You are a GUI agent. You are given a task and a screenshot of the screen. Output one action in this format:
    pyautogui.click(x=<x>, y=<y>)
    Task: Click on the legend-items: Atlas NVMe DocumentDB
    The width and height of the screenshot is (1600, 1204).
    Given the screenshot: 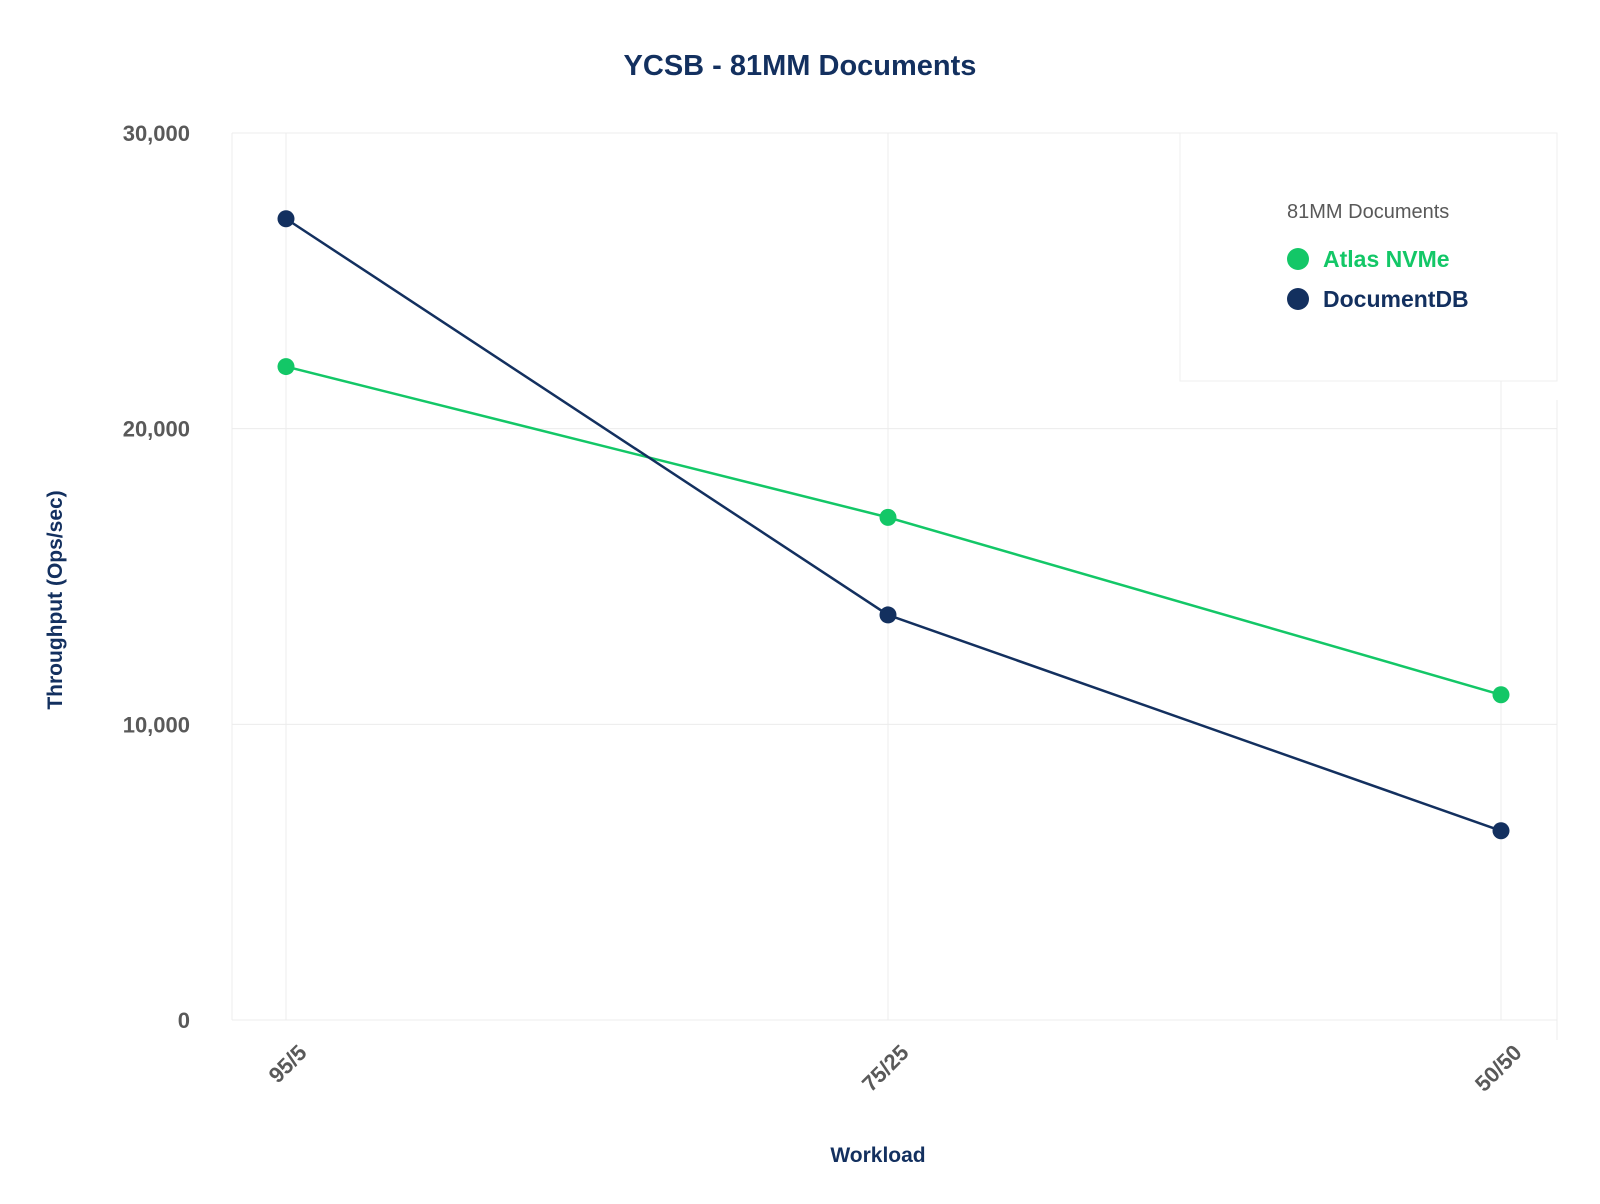 What is the action you would take?
    pyautogui.click(x=1378, y=279)
    